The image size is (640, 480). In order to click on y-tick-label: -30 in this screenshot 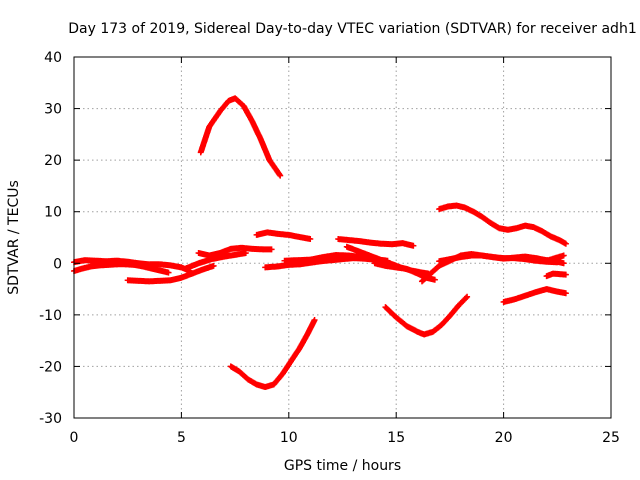, I will do `click(50, 419)`.